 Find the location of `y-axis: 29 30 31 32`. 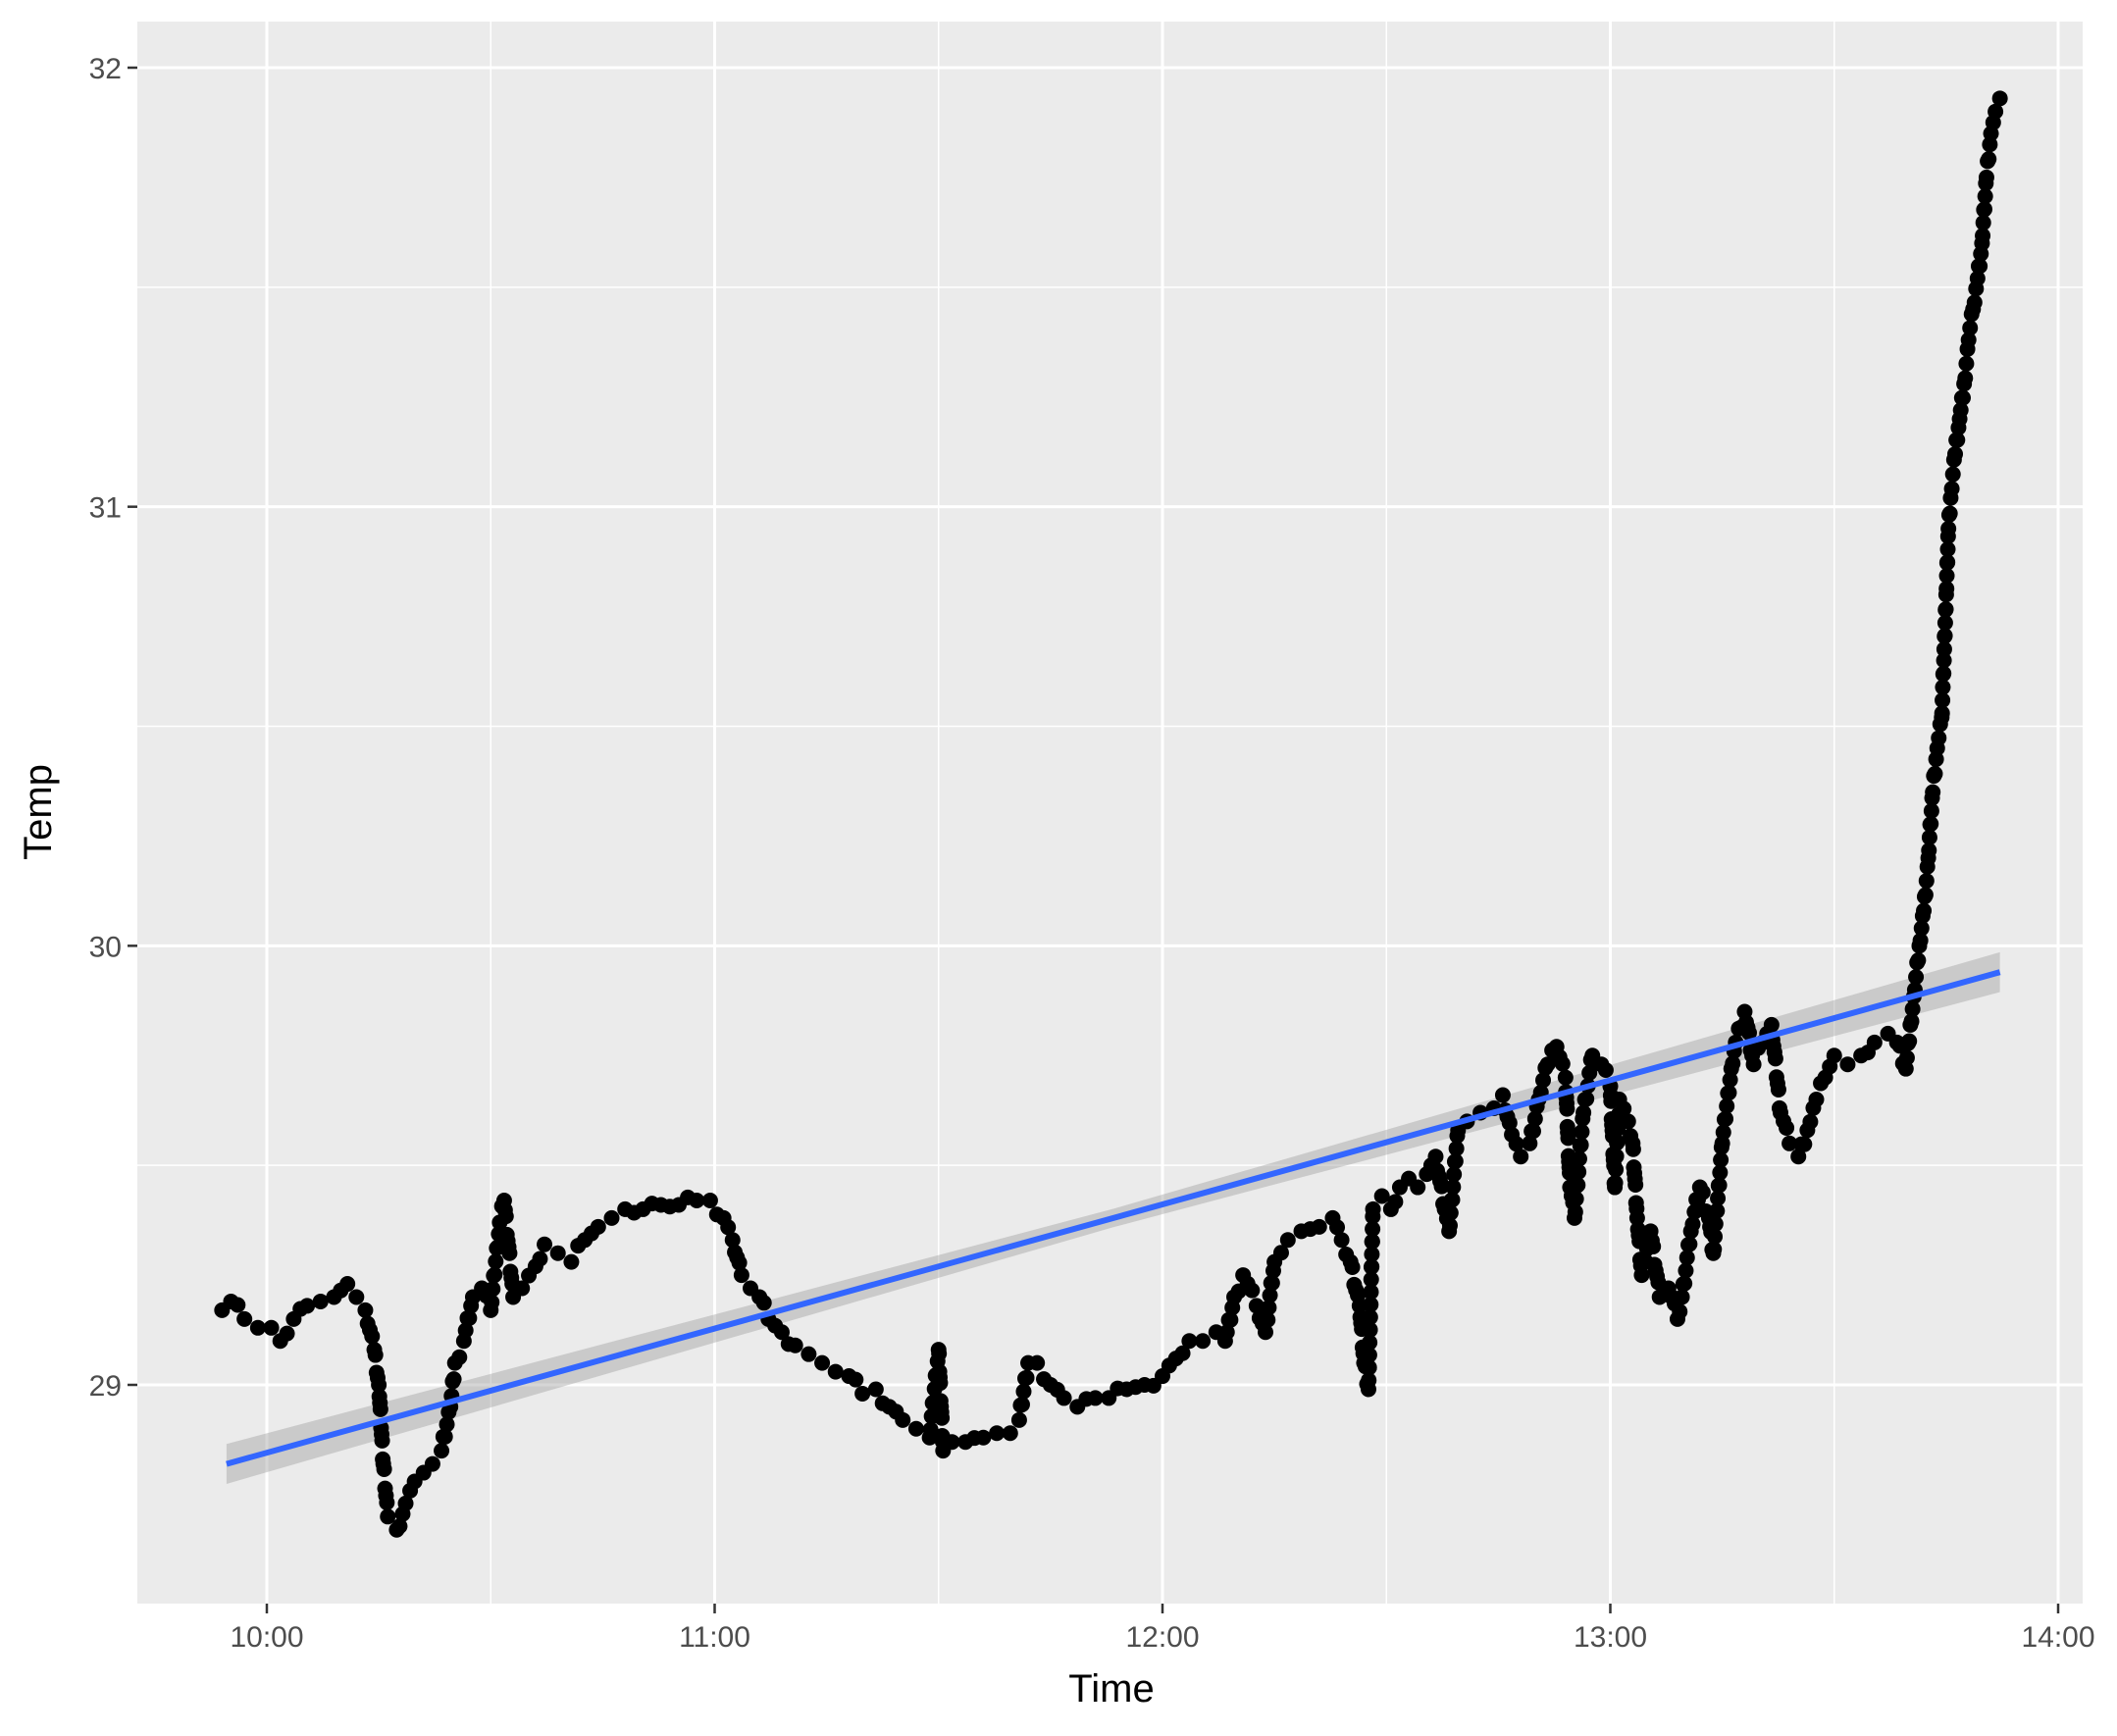

y-axis: 29 30 31 32 is located at coordinates (113, 728).